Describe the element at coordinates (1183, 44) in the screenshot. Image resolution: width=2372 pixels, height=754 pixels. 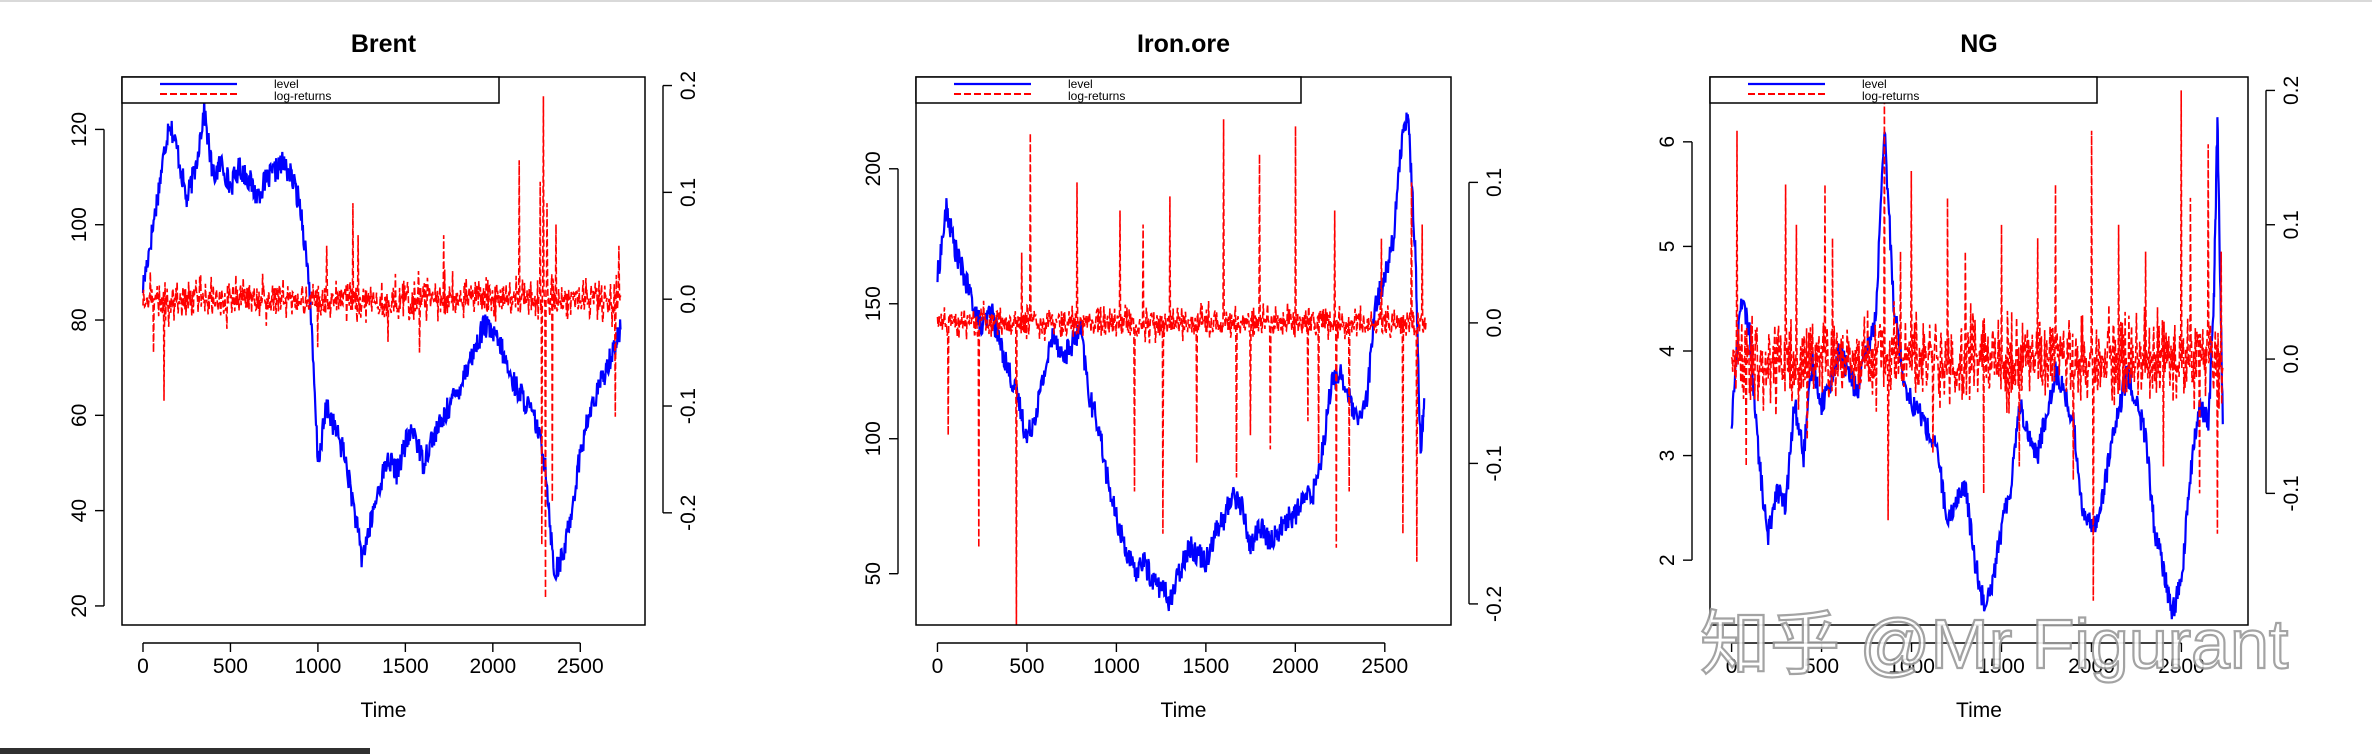
I see `chart-title: Iron.ore` at that location.